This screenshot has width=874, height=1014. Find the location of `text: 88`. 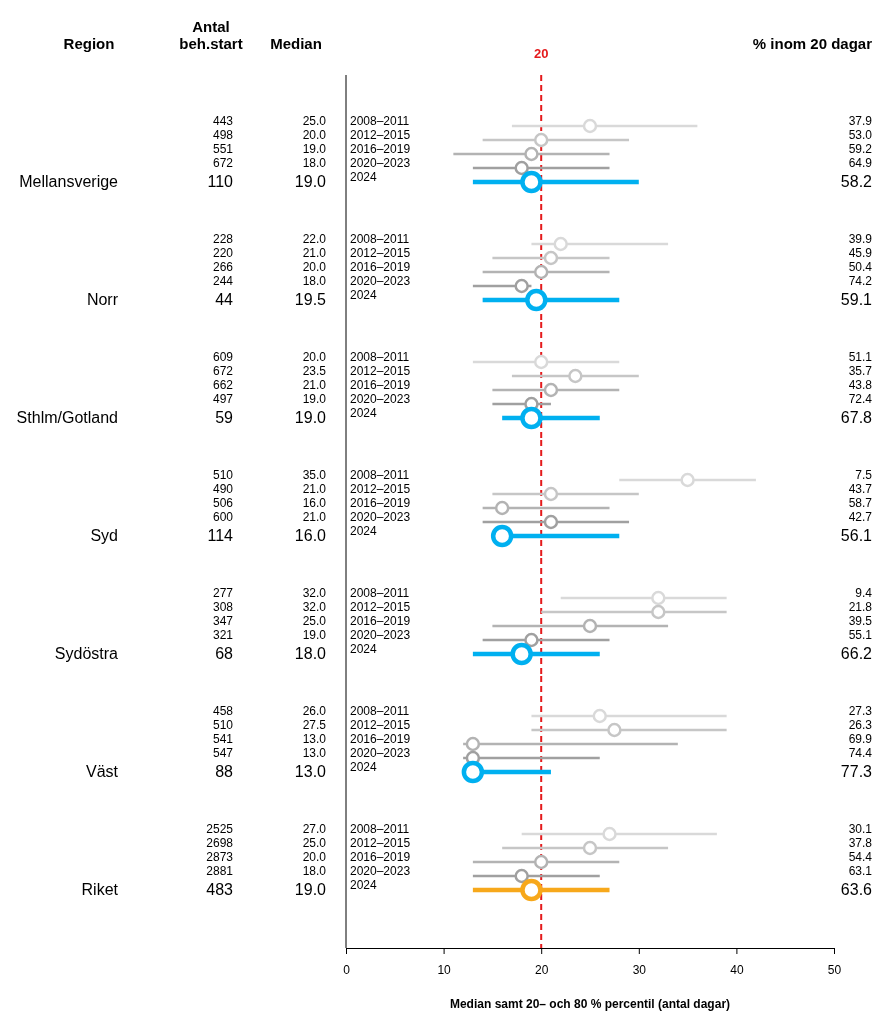

text: 88 is located at coordinates (224, 771).